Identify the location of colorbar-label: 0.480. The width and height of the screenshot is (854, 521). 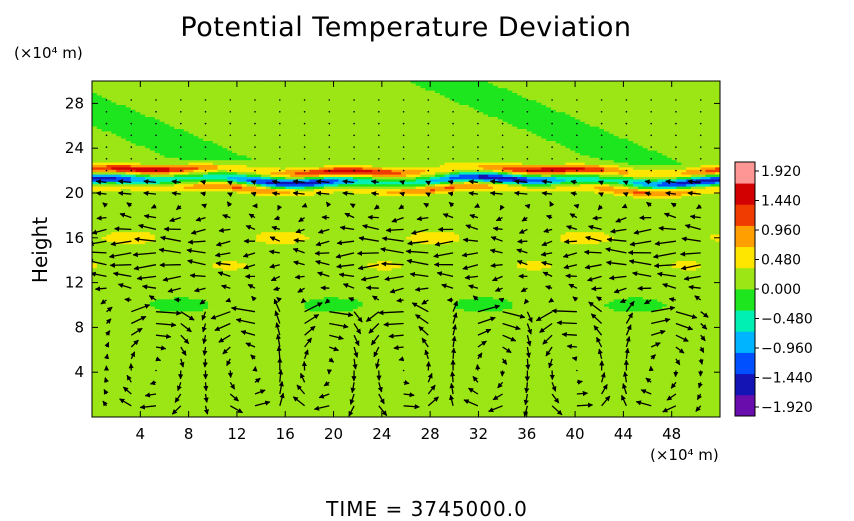
(781, 261).